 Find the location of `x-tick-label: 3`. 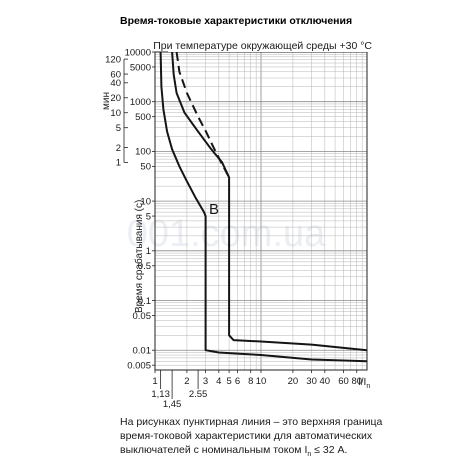

x-tick-label: 3 is located at coordinates (205, 381).